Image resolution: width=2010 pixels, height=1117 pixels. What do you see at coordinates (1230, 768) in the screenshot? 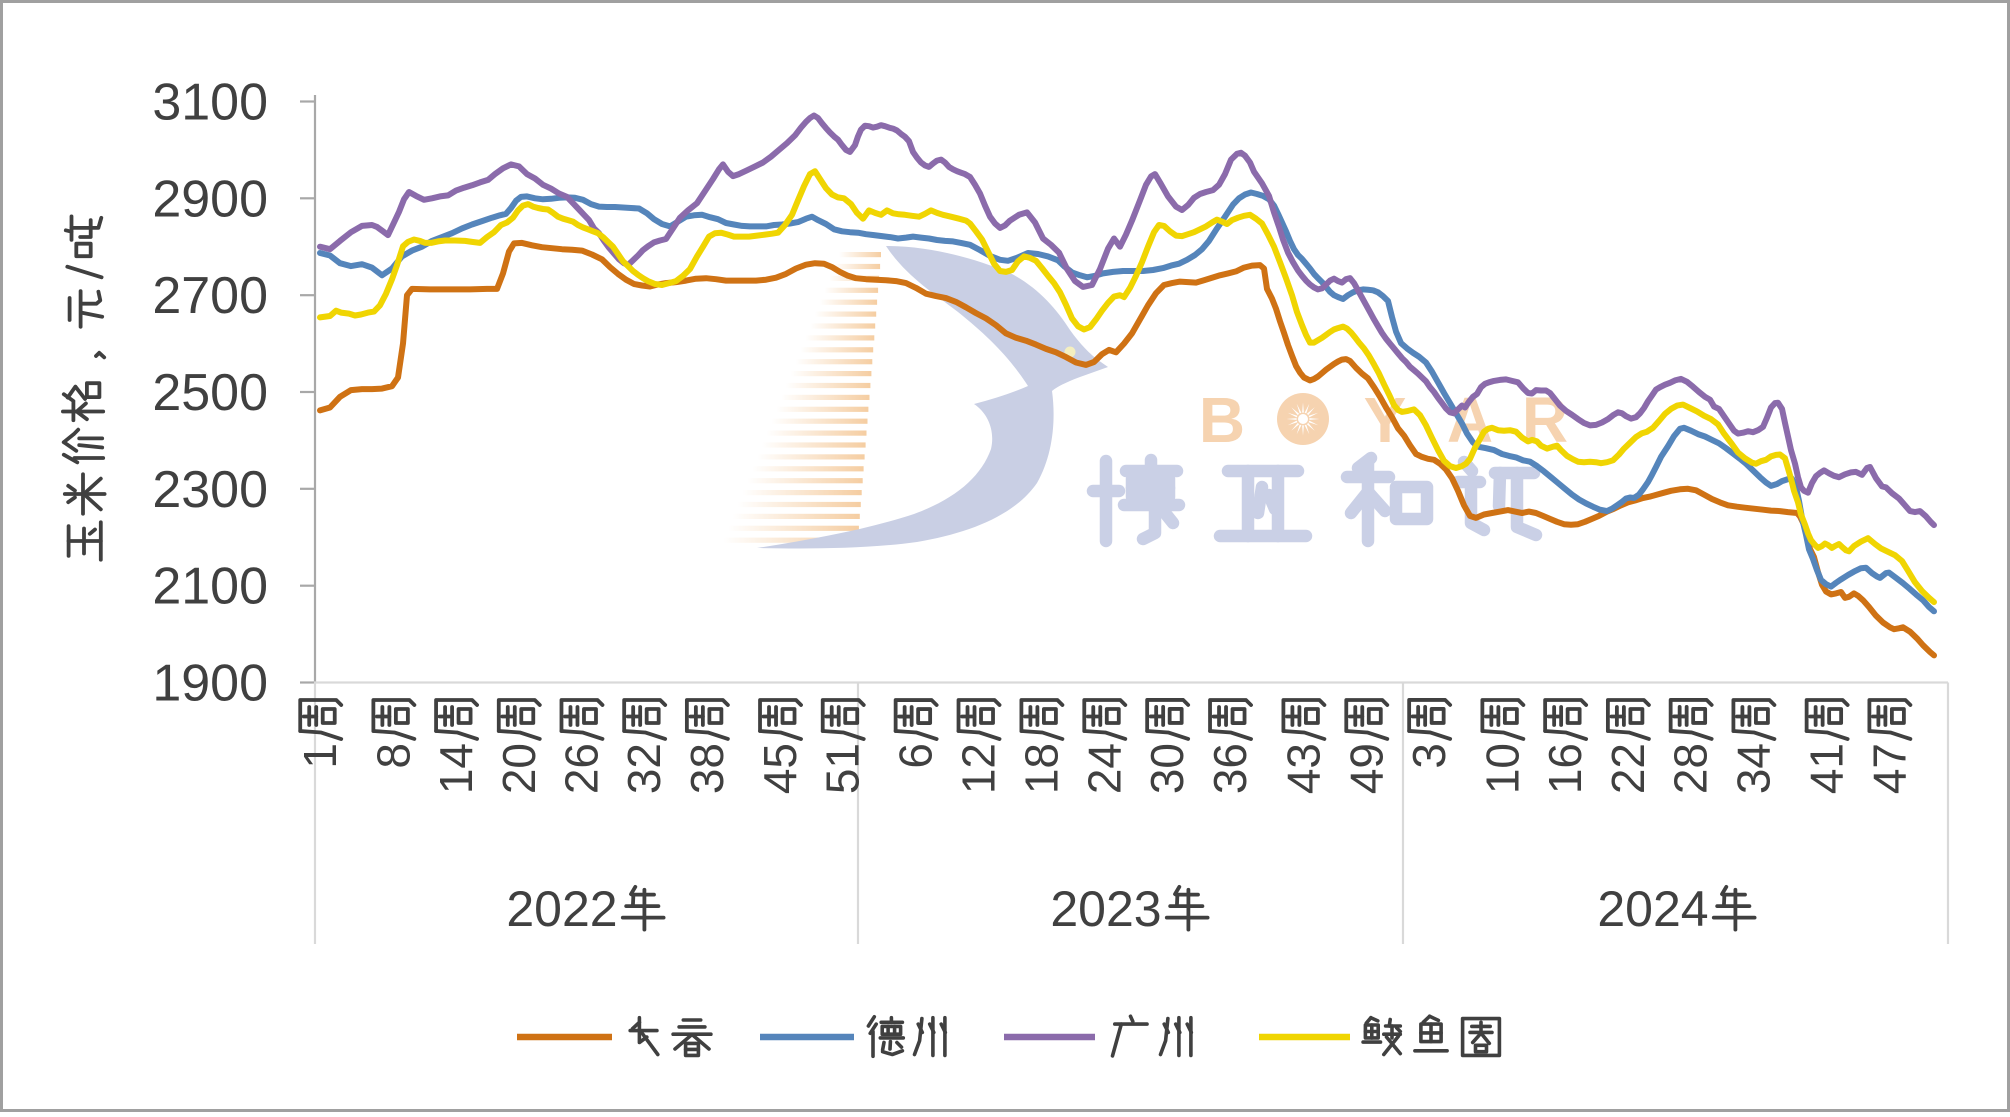
I see `svg-text: 36` at bounding box center [1230, 768].